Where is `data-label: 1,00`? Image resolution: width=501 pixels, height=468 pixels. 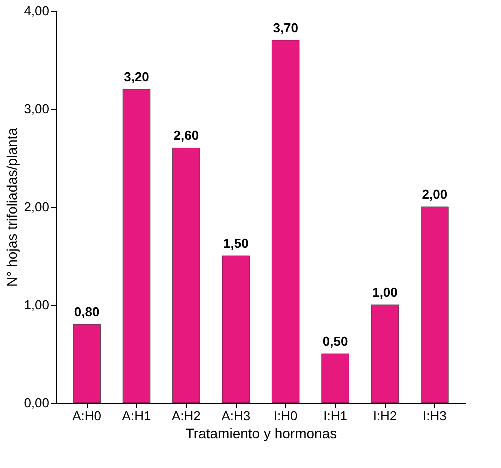
data-label: 1,00 is located at coordinates (385, 292).